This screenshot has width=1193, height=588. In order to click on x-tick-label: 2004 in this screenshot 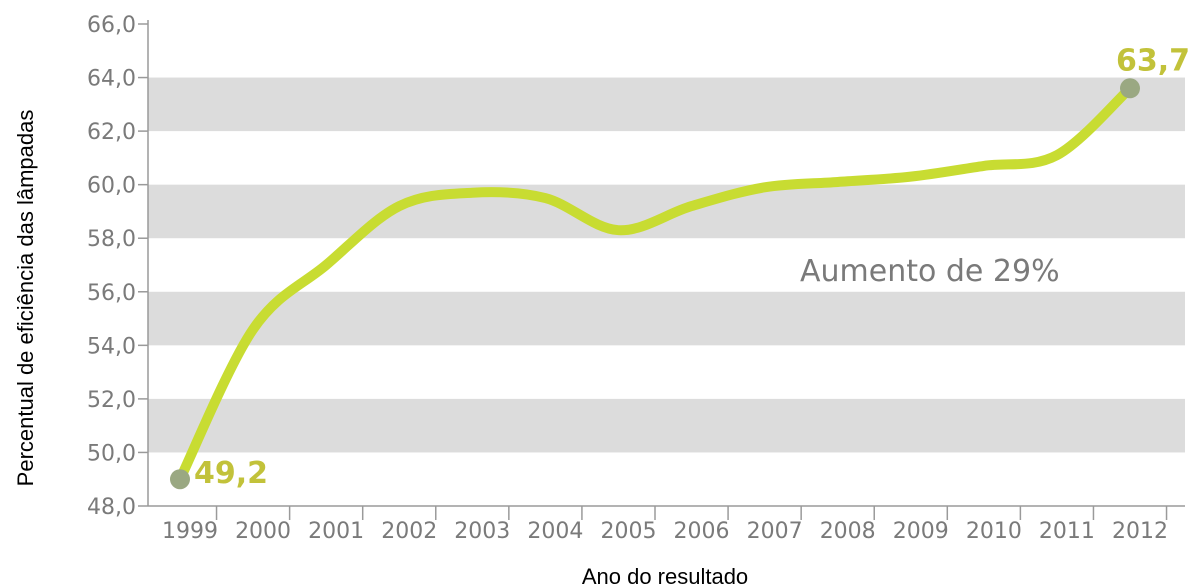, I will do `click(555, 531)`.